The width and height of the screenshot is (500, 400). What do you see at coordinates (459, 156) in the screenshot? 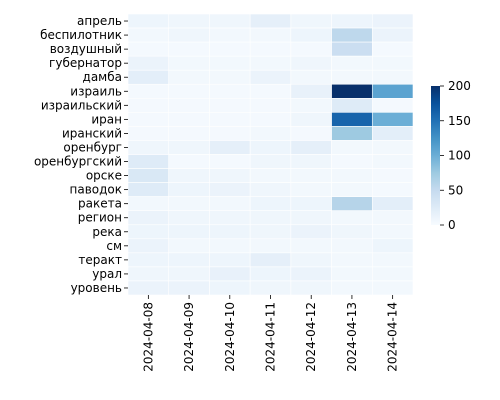
I see `colorbar-tick-label: 100` at bounding box center [459, 156].